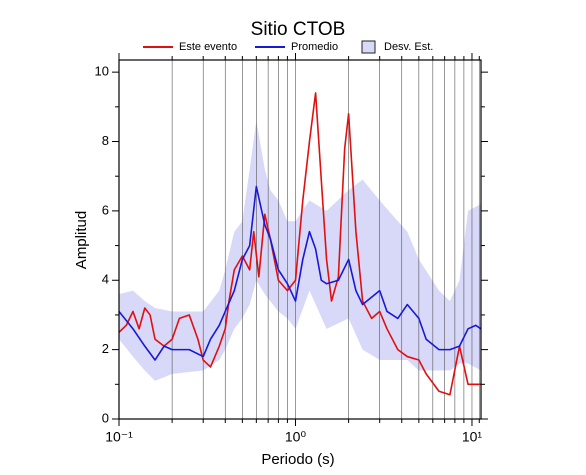  I want to click on y-tick-label: 8, so click(105, 140).